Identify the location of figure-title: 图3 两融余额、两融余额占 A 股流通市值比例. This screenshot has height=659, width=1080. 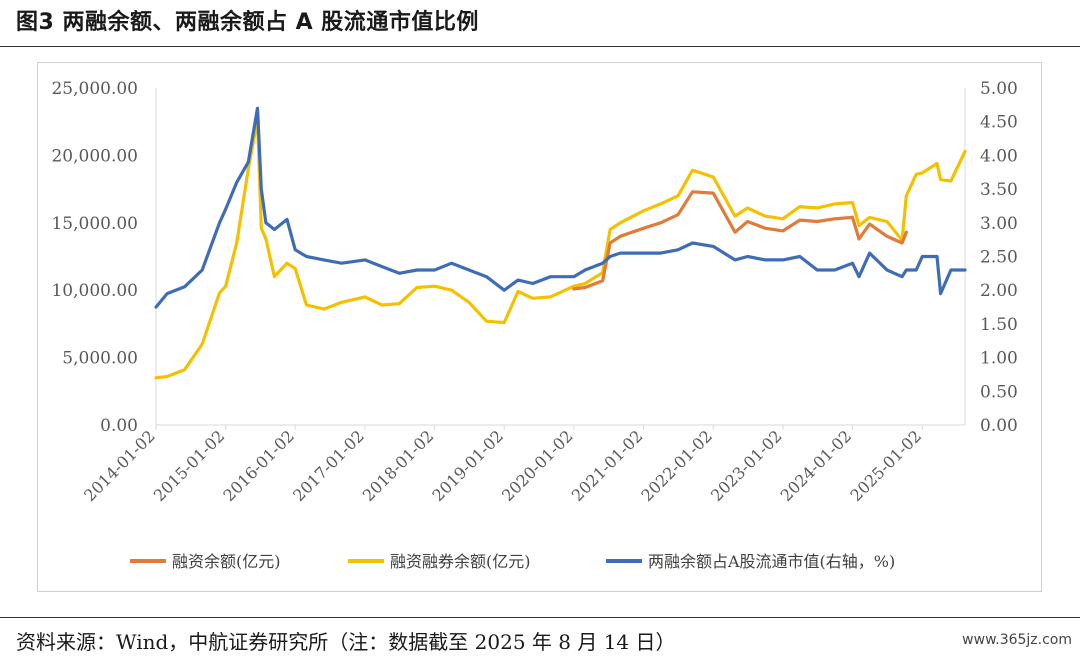
(247, 22).